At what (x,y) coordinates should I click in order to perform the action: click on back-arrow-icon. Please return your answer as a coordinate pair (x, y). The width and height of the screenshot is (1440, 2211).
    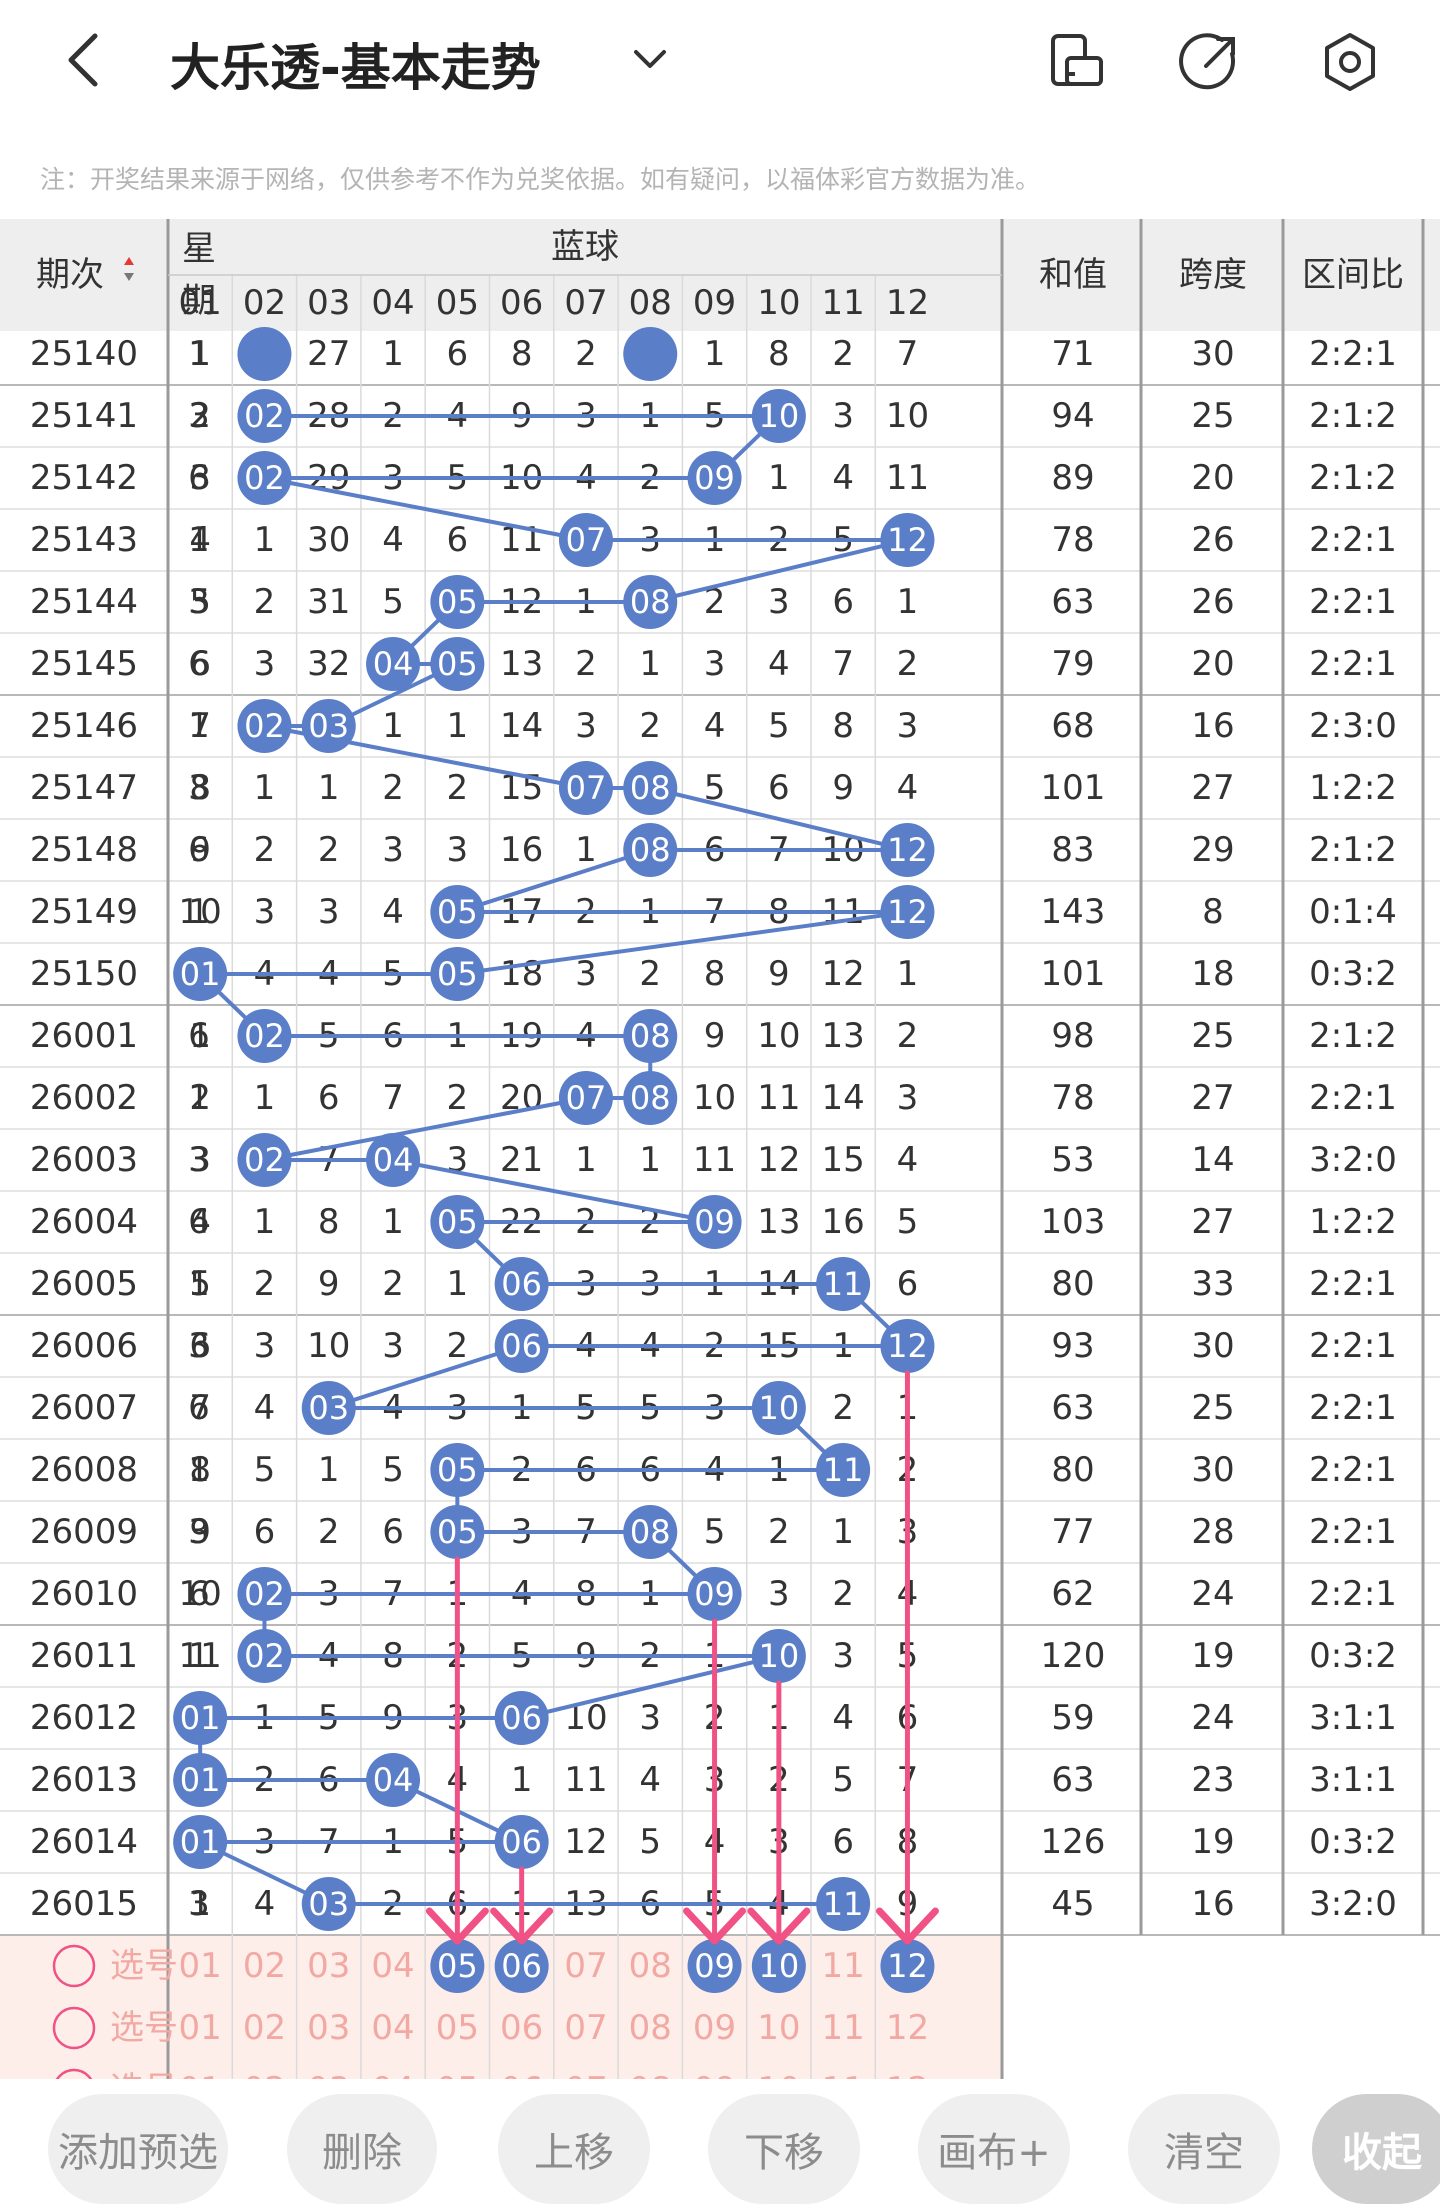
    Looking at the image, I should click on (85, 60).